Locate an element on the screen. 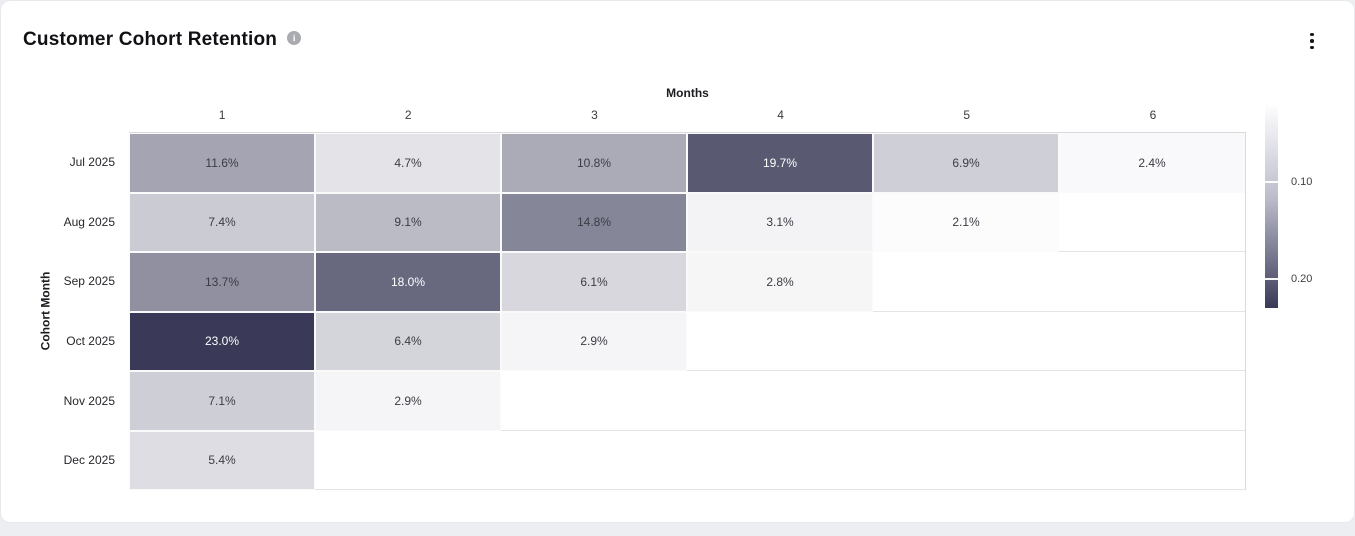  kebab-menu-button is located at coordinates (1312, 41).